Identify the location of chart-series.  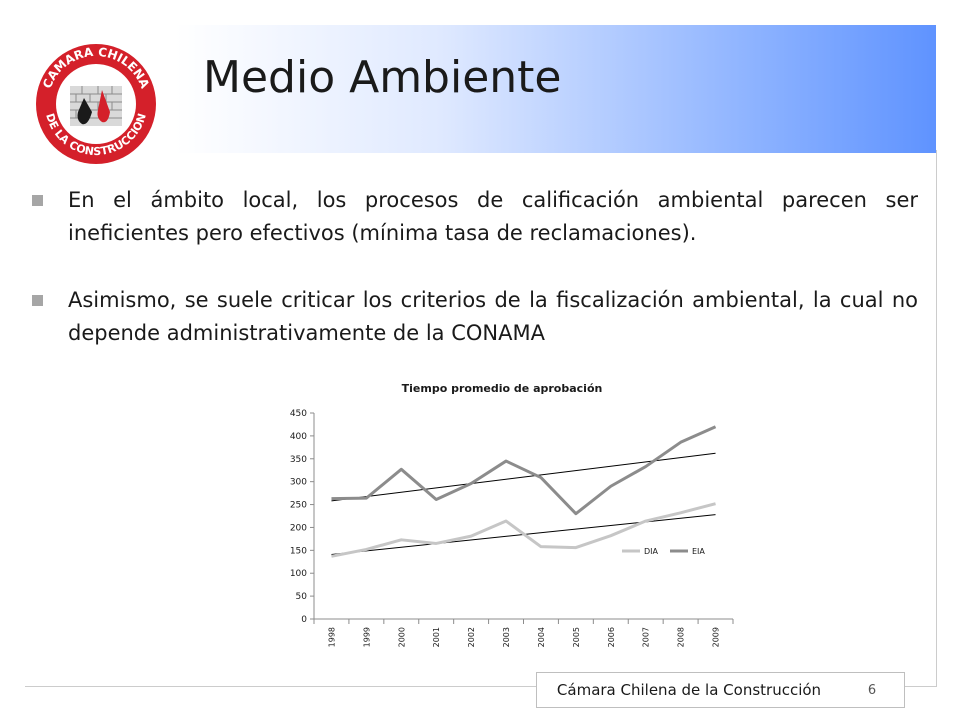
(524, 491).